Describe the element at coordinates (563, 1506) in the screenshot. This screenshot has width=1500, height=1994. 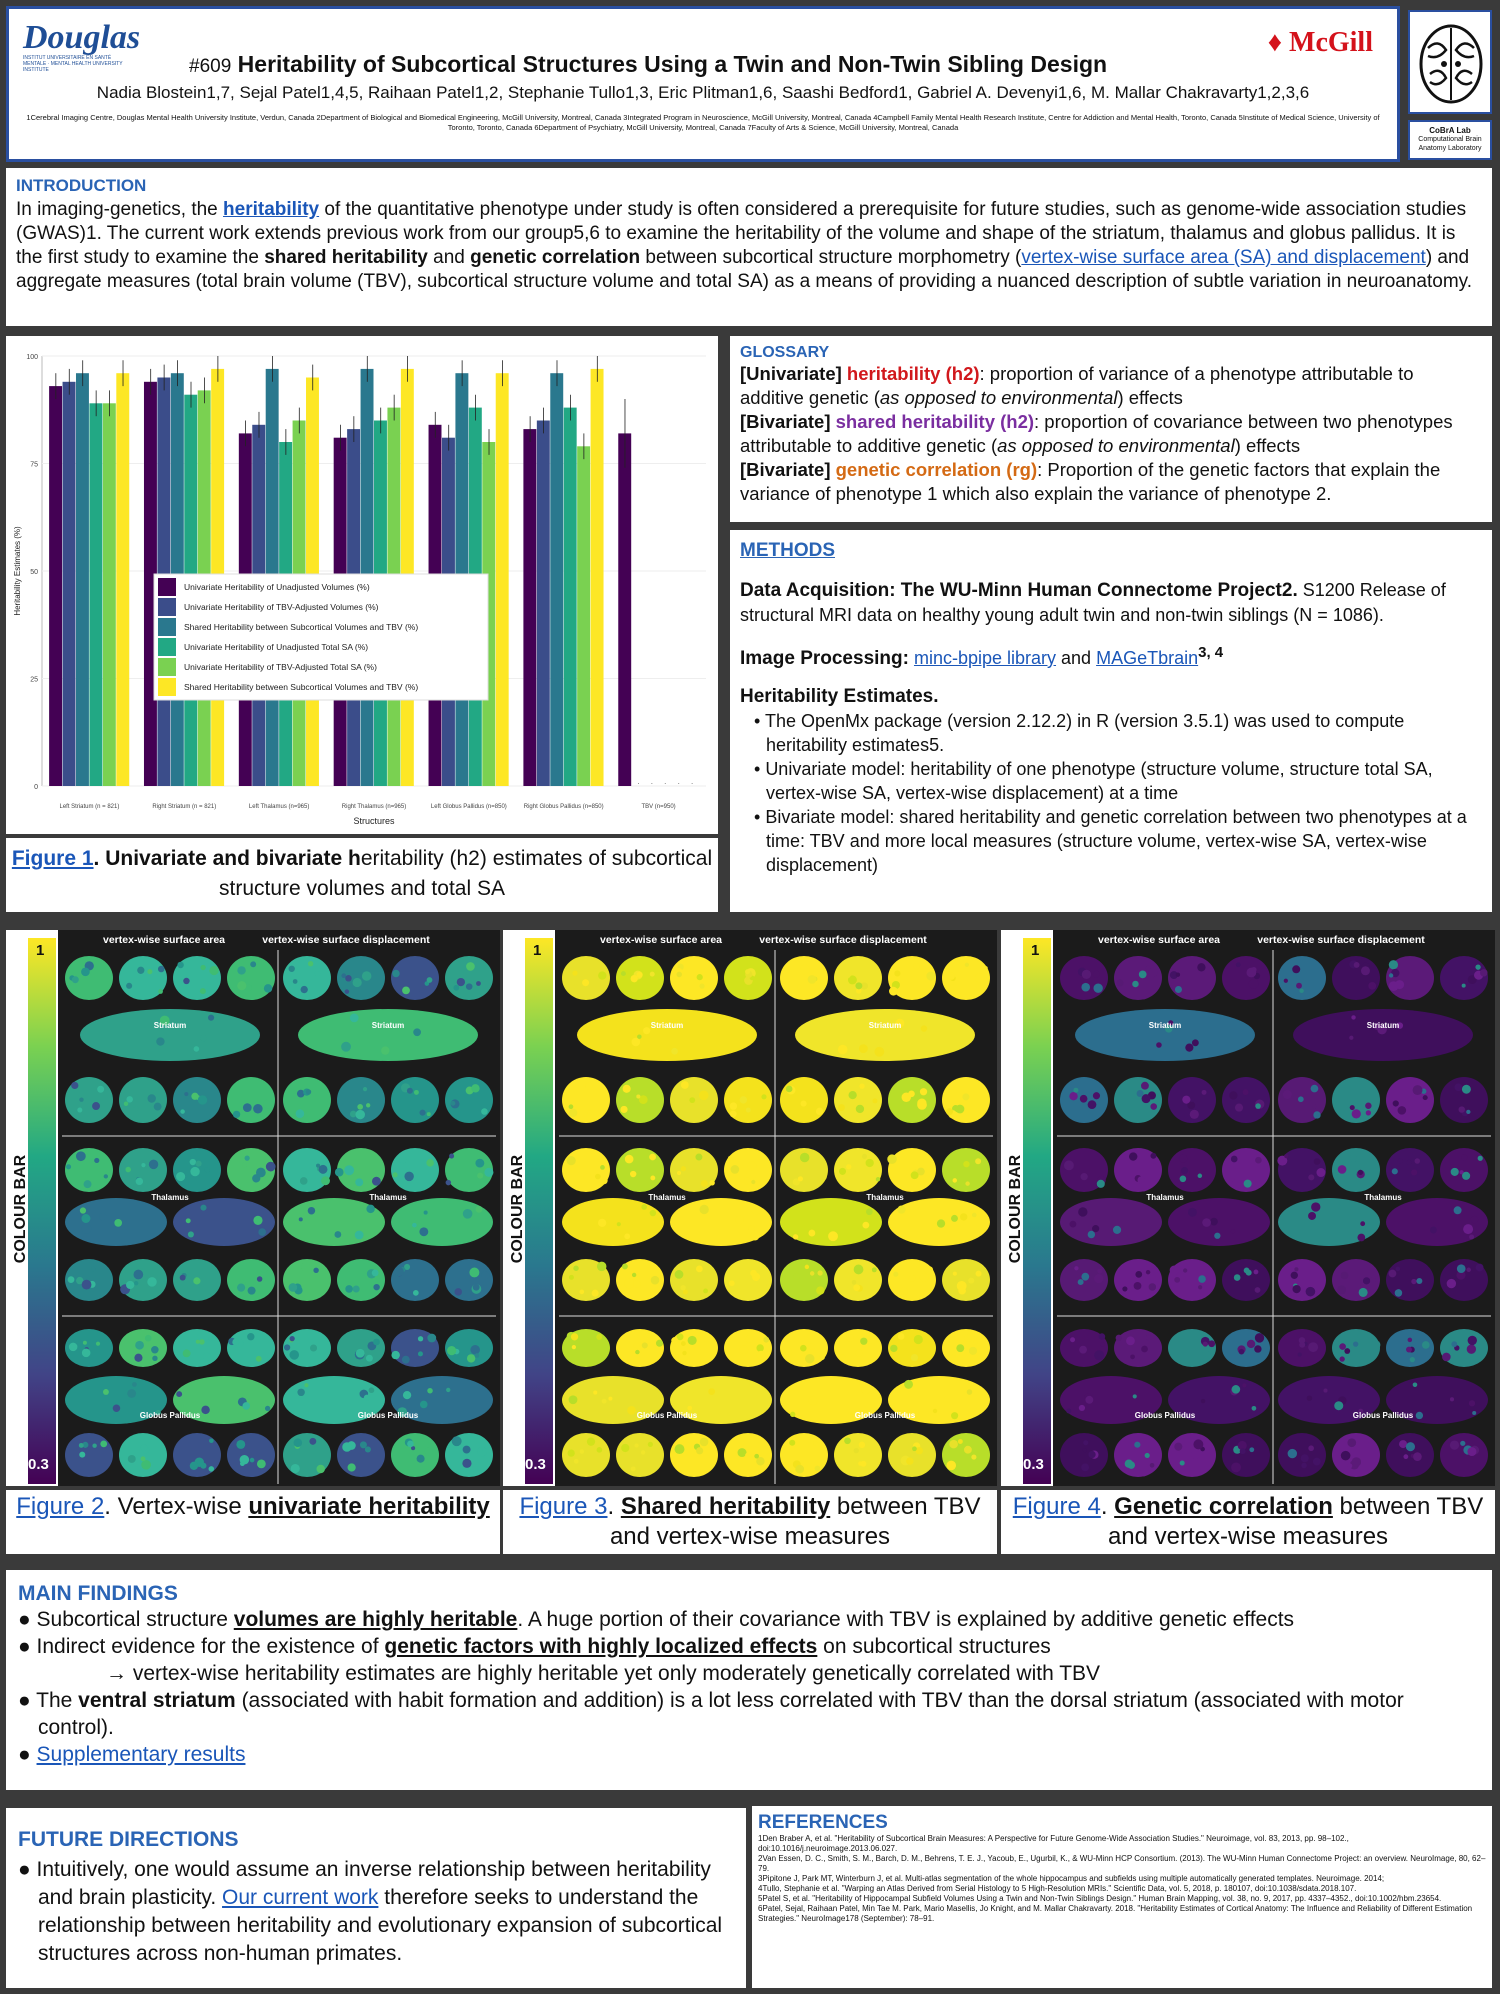
I see `figure-3-link: Figure 3` at that location.